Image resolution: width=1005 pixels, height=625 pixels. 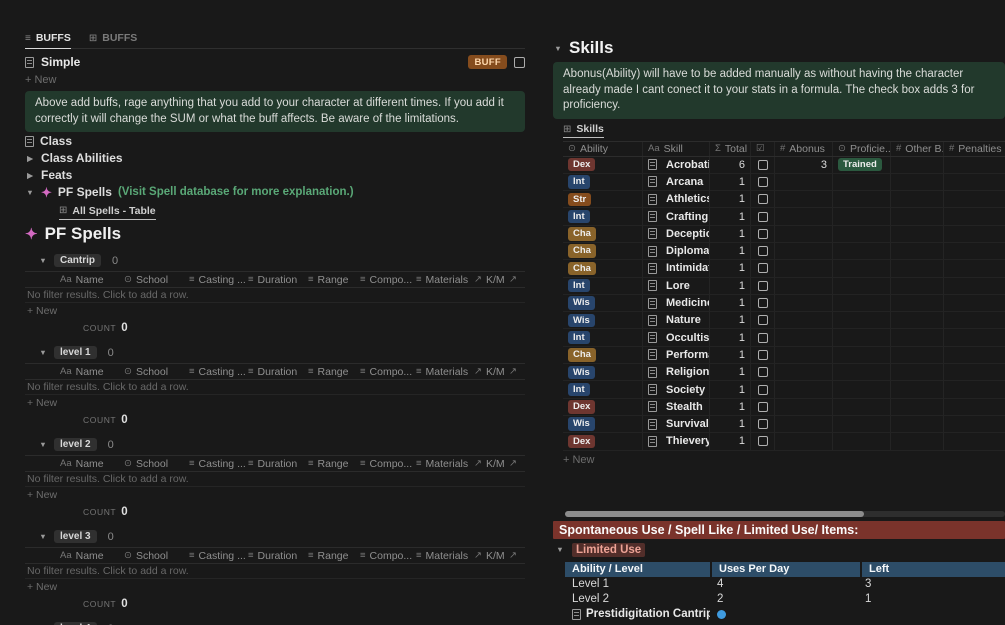 What do you see at coordinates (487, 62) in the screenshot?
I see `buff-tag: BUFF` at bounding box center [487, 62].